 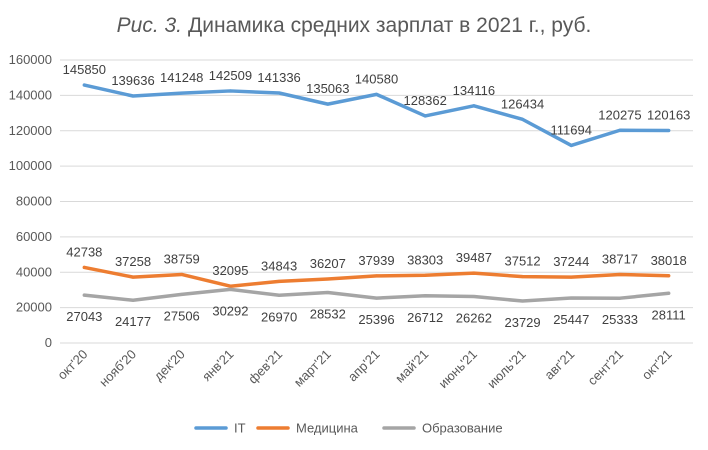 What do you see at coordinates (169, 365) in the screenshot?
I see `x-tick-label: дек'20` at bounding box center [169, 365].